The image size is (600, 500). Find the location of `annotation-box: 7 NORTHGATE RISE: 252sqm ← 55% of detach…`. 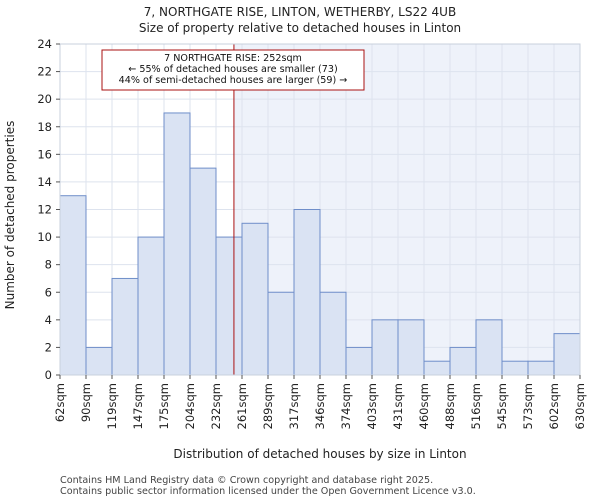

annotation-box: 7 NORTHGATE RISE: 252sqm ← 55% of detach… is located at coordinates (233, 70).